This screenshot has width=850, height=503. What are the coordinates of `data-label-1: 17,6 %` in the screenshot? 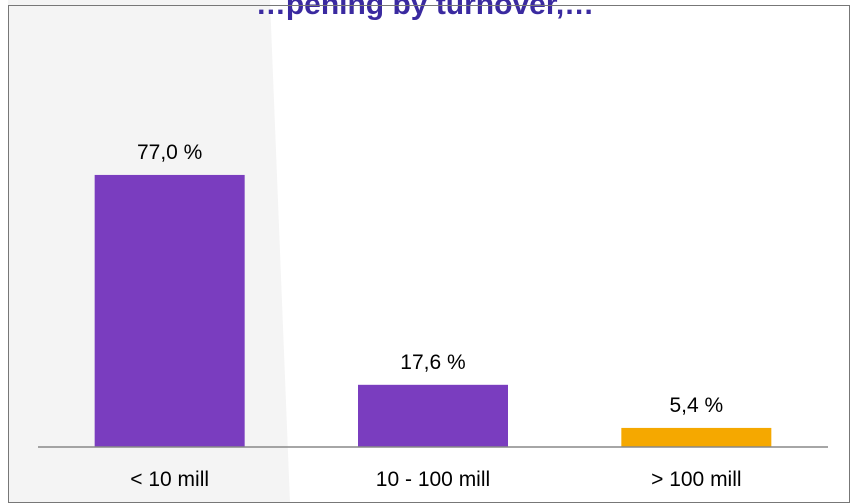 It's located at (432, 362).